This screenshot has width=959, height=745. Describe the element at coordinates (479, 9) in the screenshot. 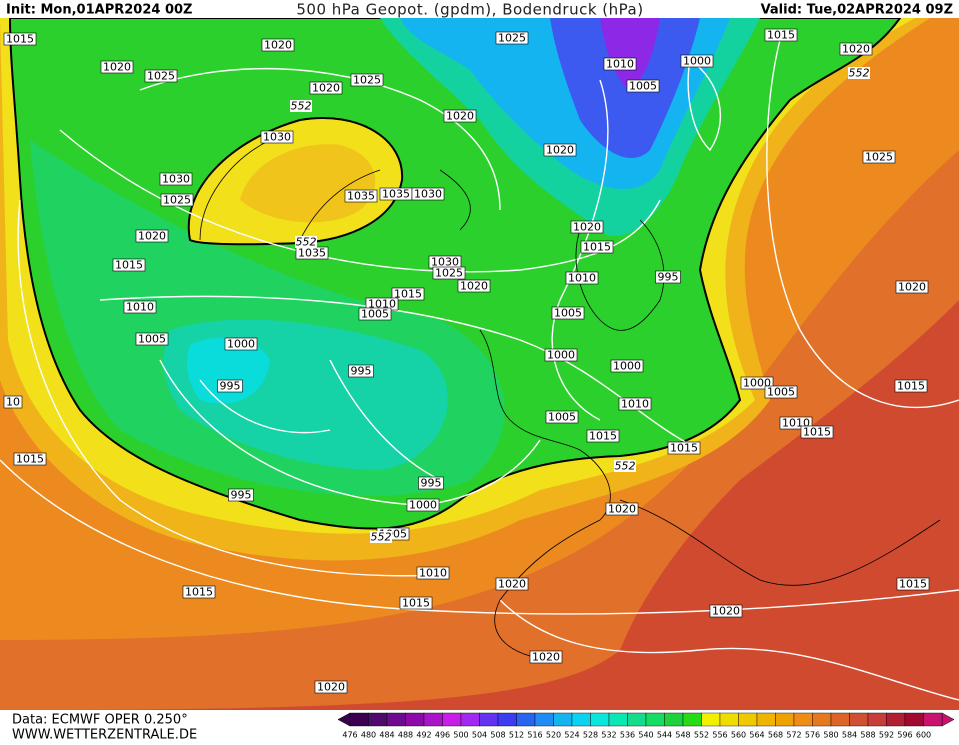

I see `header-bar` at that location.